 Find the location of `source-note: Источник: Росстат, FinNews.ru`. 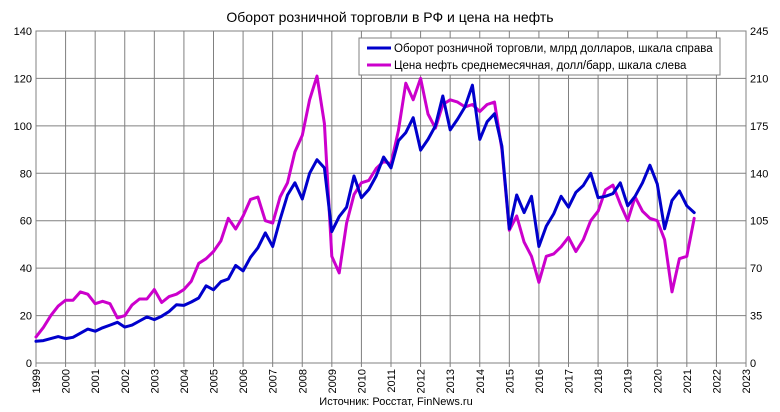

source-note: Источник: Росстат, FinNews.ru is located at coordinates (395, 402).